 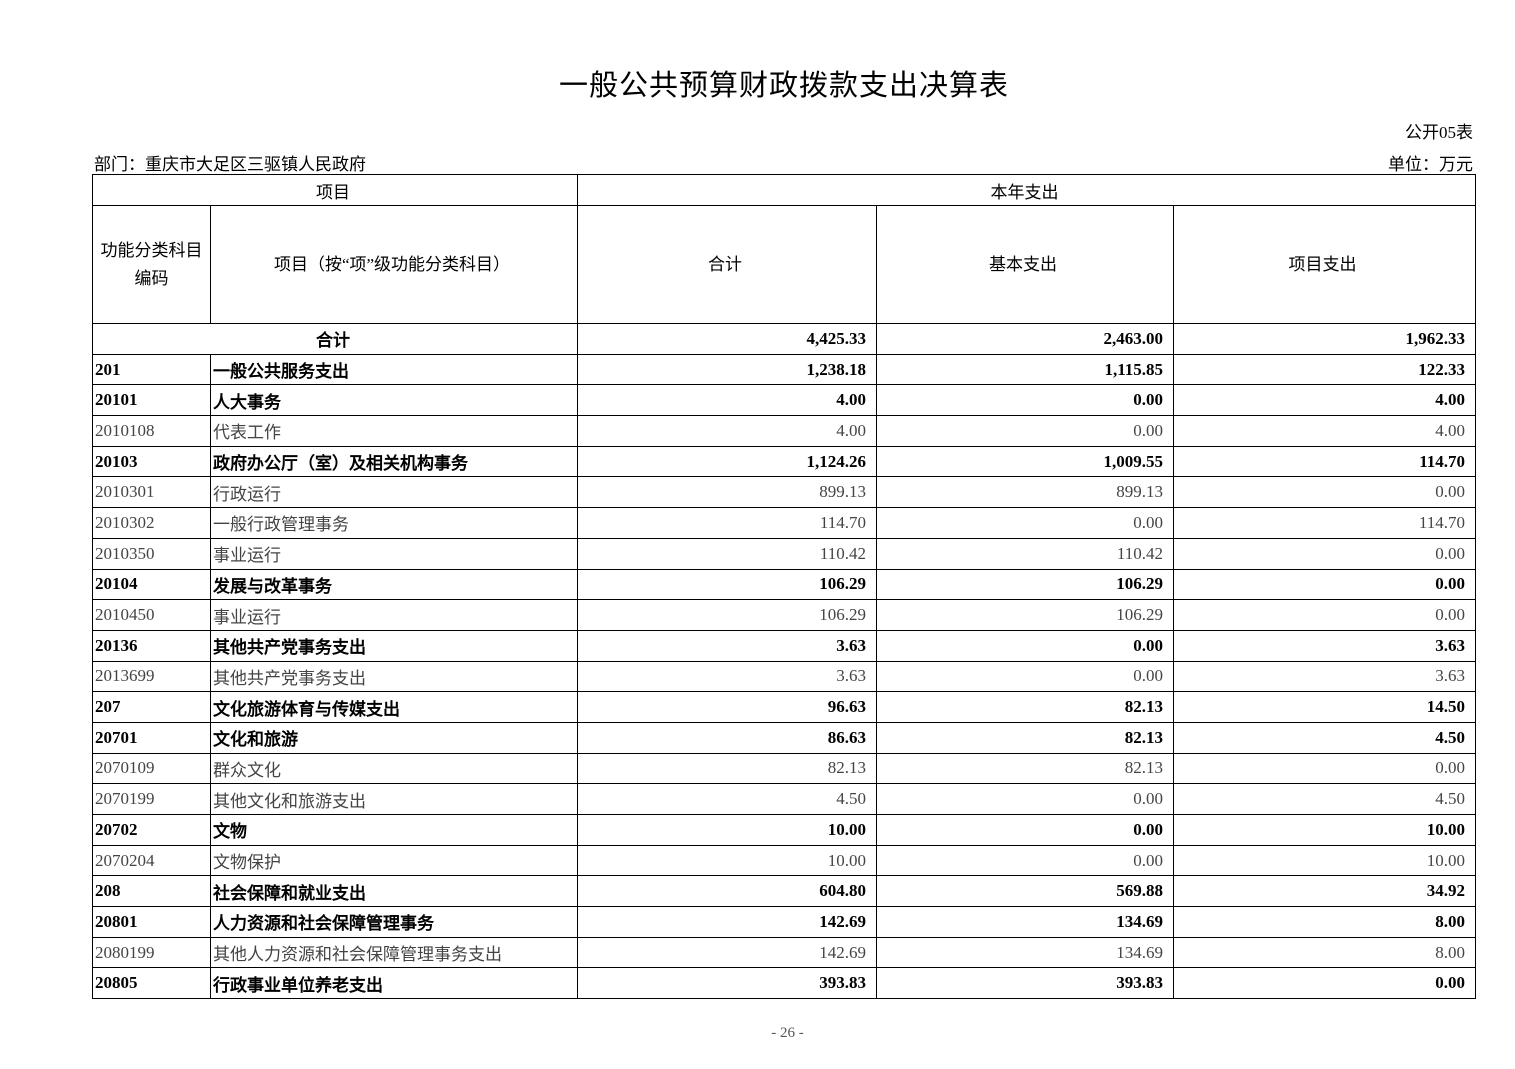 What do you see at coordinates (727, 461) in the screenshot?
I see `cell-total: 1,124.26` at bounding box center [727, 461].